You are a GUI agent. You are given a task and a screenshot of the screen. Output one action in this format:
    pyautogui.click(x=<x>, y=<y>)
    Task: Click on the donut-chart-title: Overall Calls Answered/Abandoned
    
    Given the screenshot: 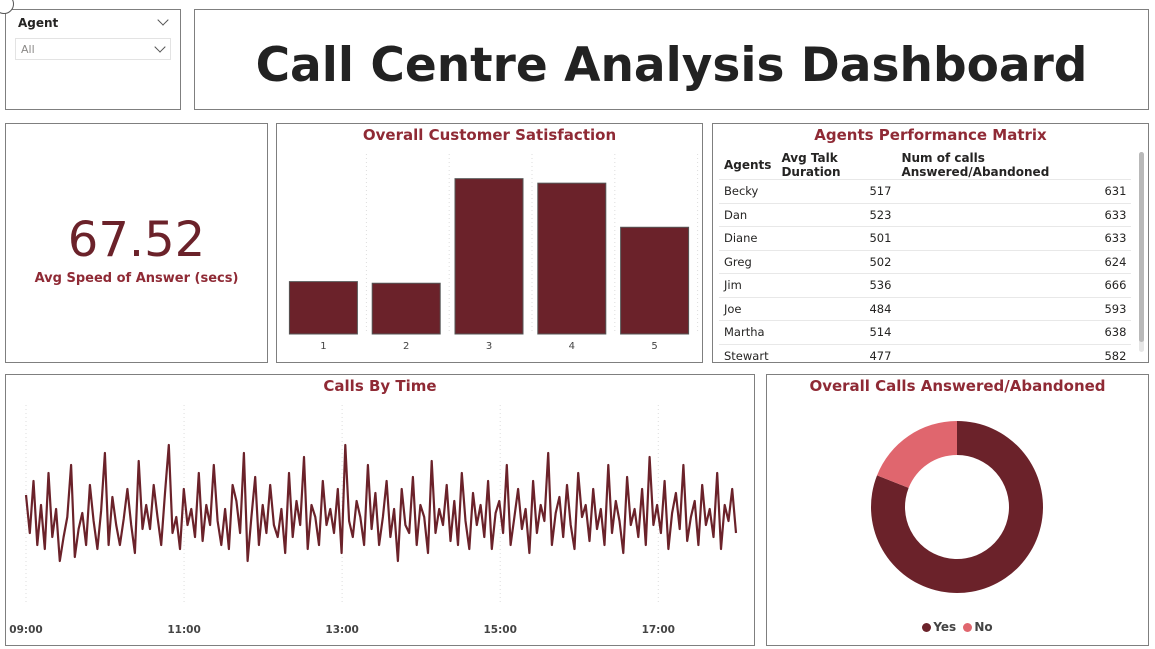 What is the action you would take?
    pyautogui.click(x=957, y=386)
    